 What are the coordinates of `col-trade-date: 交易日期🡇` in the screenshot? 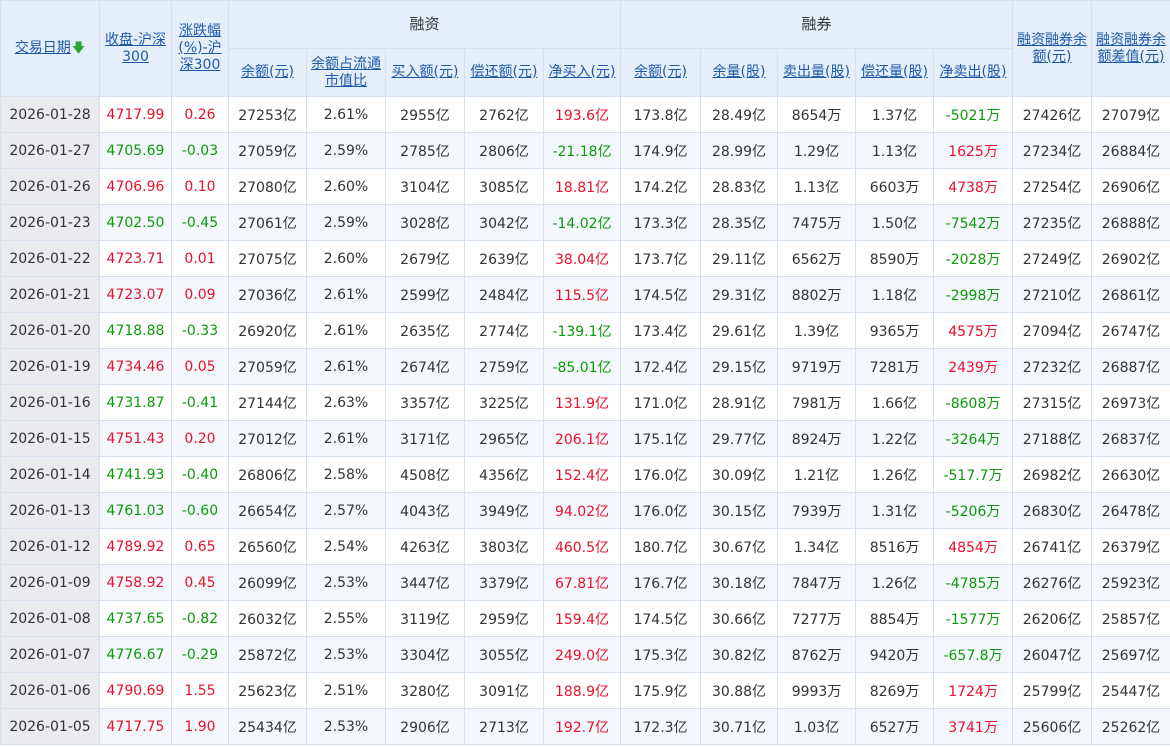 It's located at (50, 48).